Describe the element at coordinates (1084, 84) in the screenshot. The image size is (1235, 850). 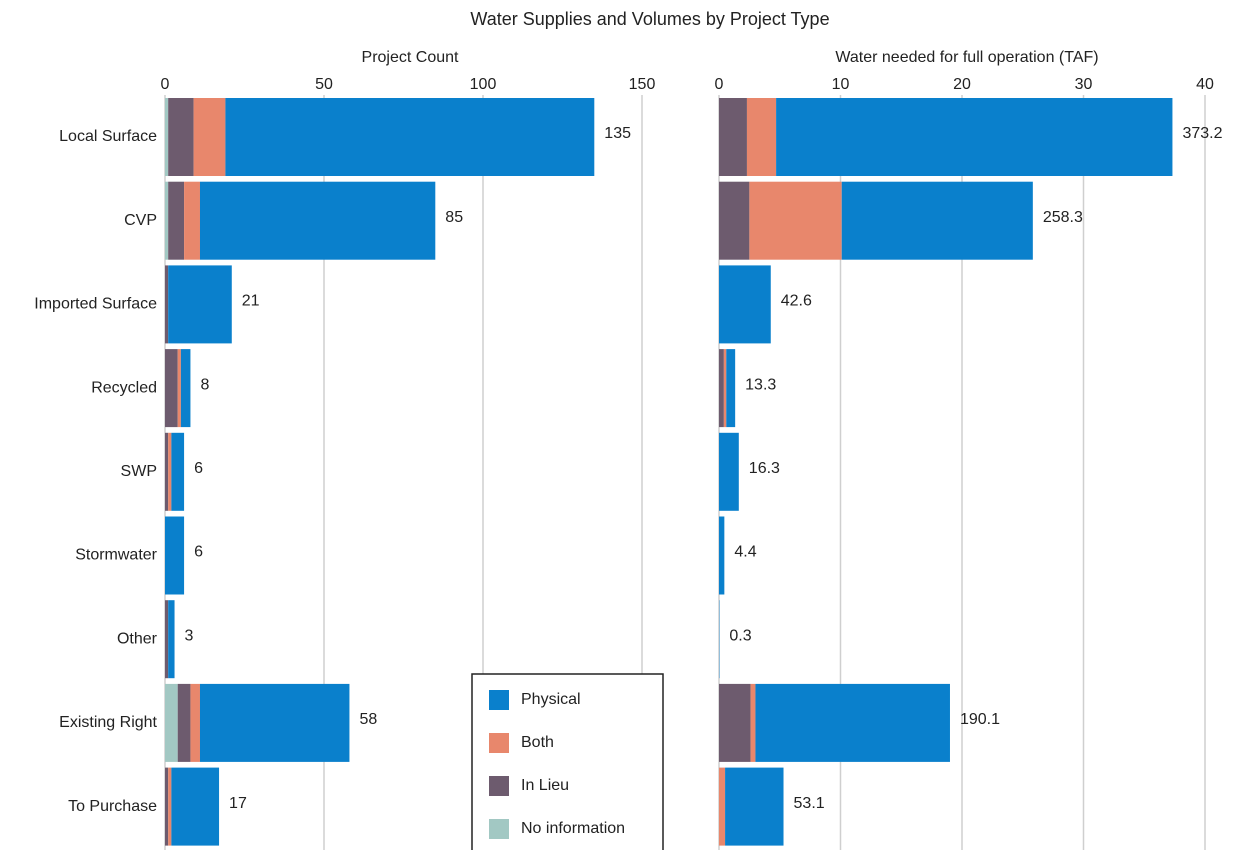
I see `x-tick-label: 30` at that location.